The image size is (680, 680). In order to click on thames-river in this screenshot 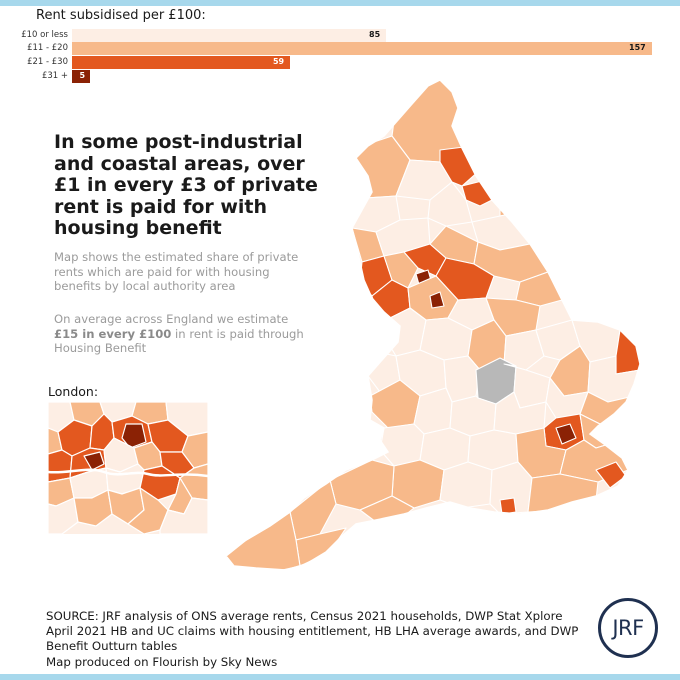, I will do `click(128, 473)`.